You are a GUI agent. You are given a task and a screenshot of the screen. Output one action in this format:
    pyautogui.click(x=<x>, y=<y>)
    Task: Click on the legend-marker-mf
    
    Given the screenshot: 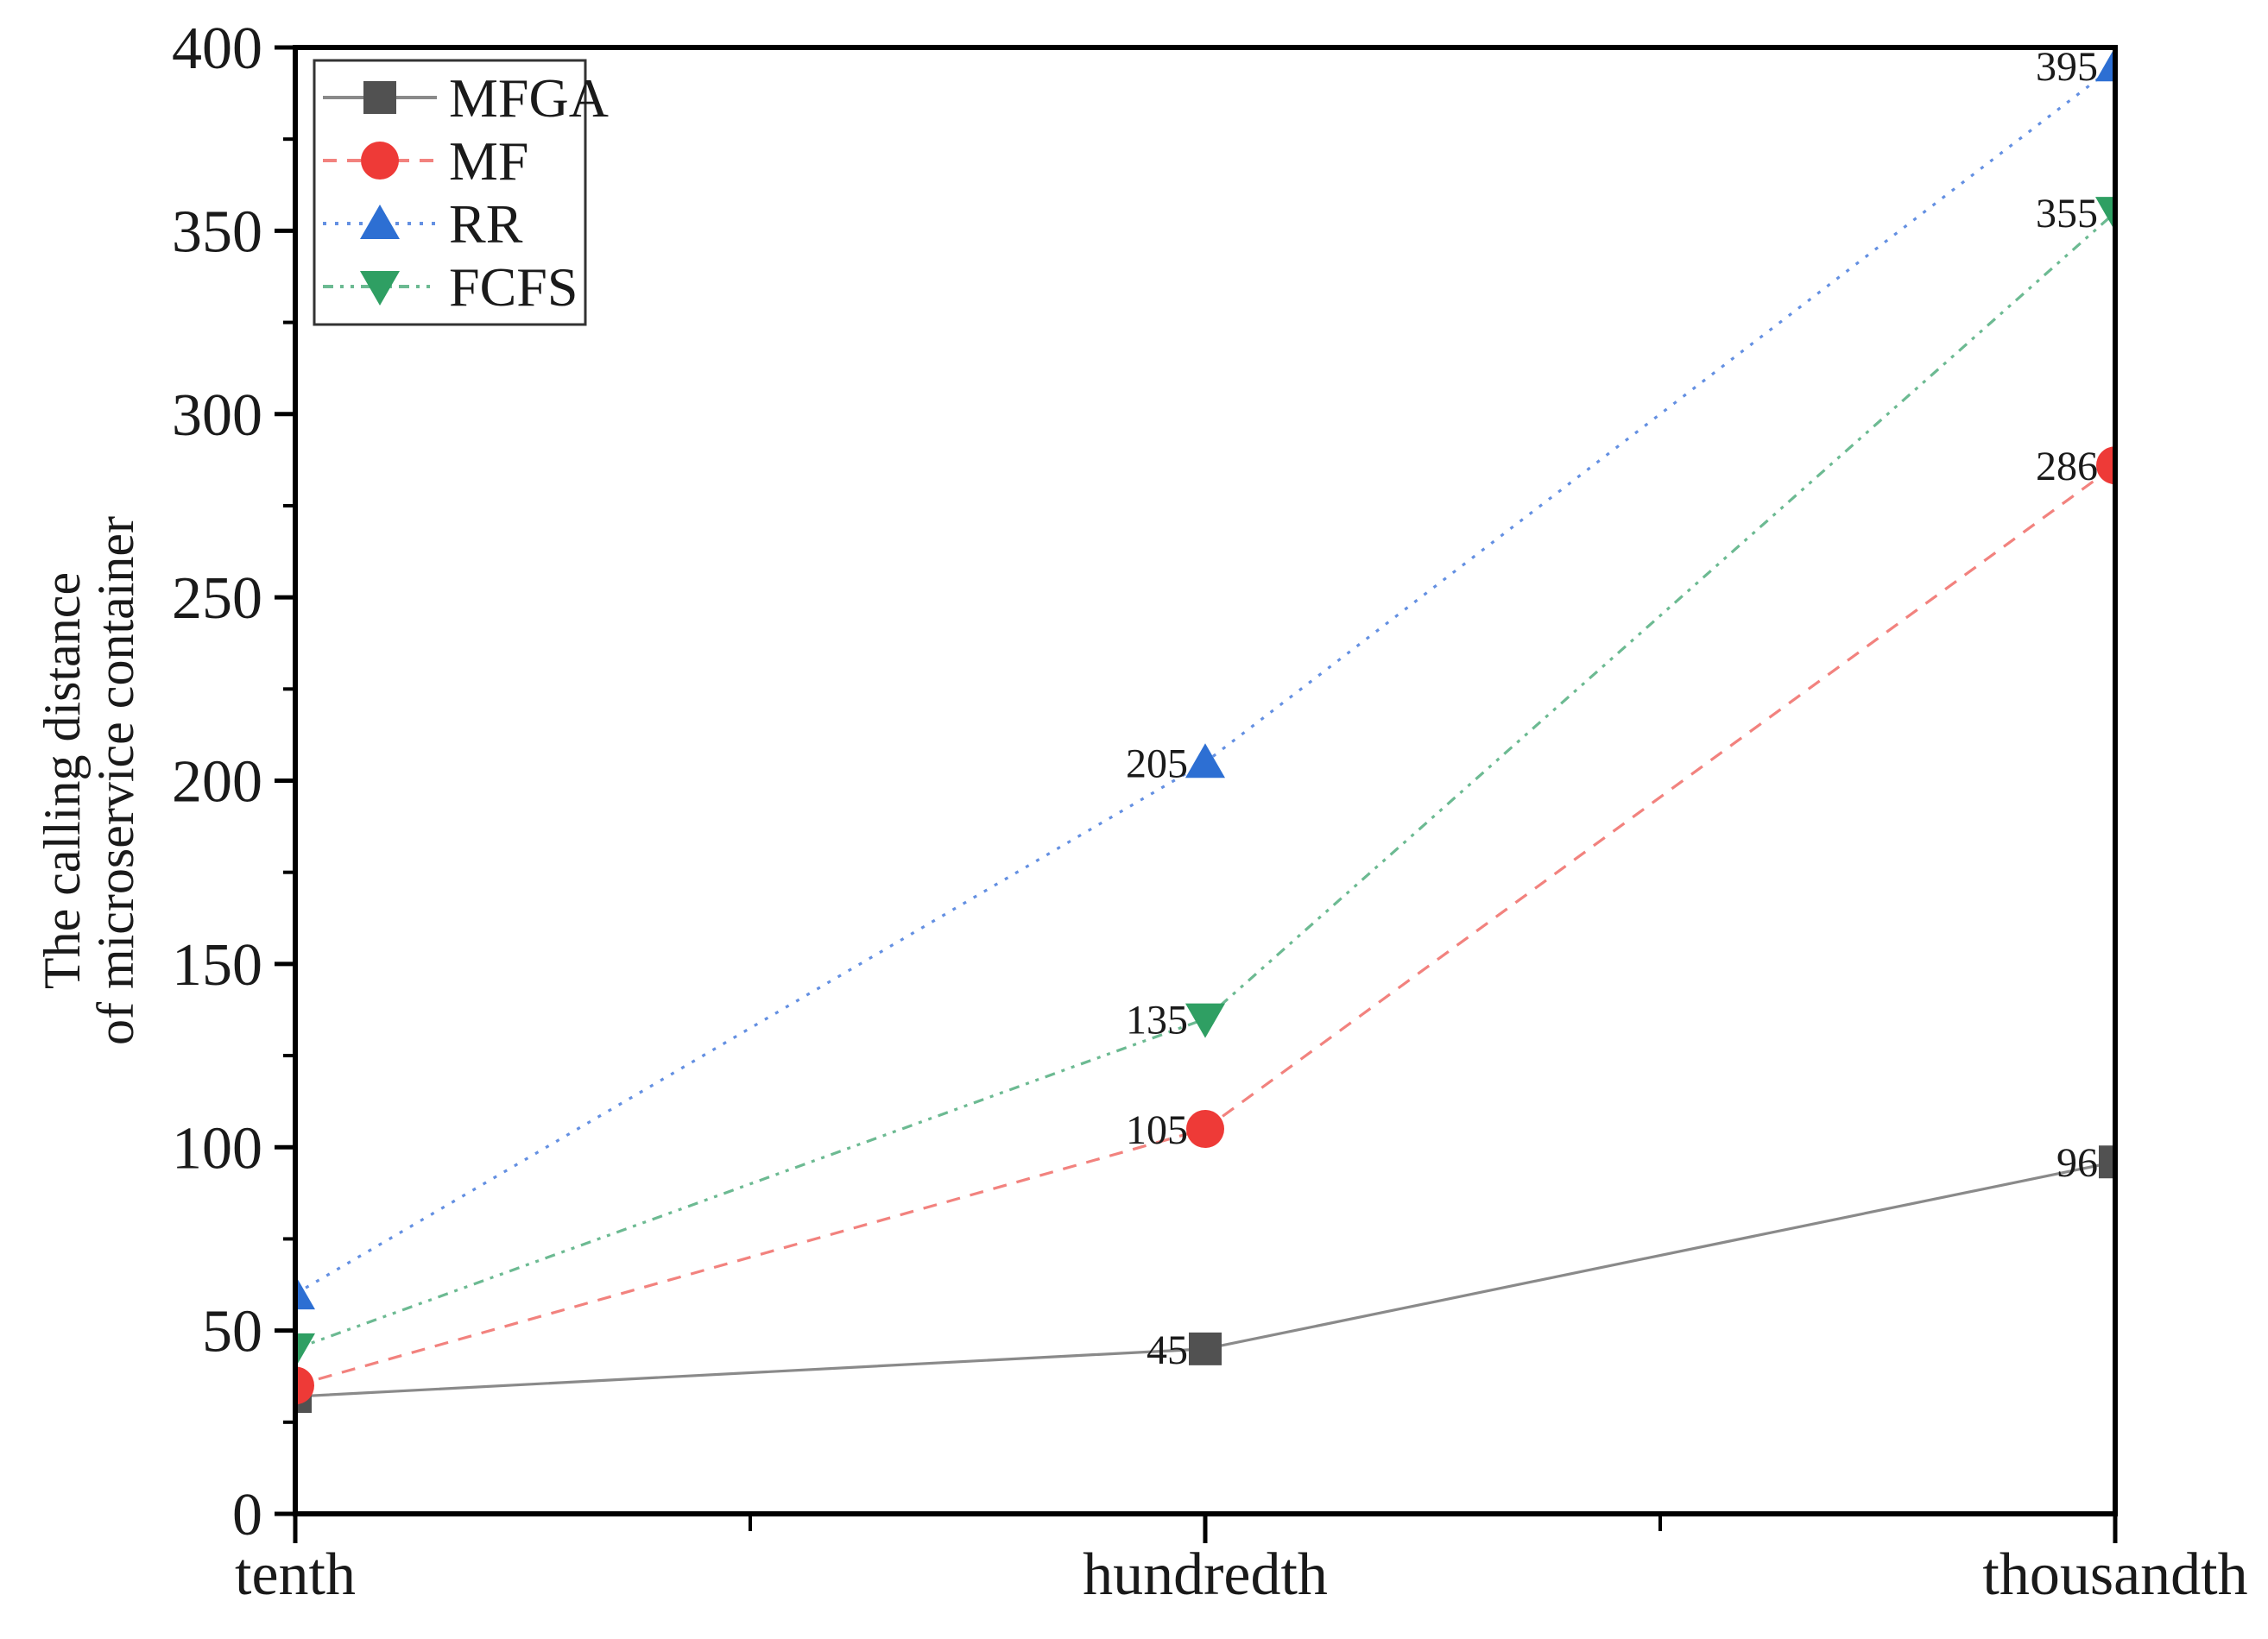 What is the action you would take?
    pyautogui.click(x=380, y=161)
    